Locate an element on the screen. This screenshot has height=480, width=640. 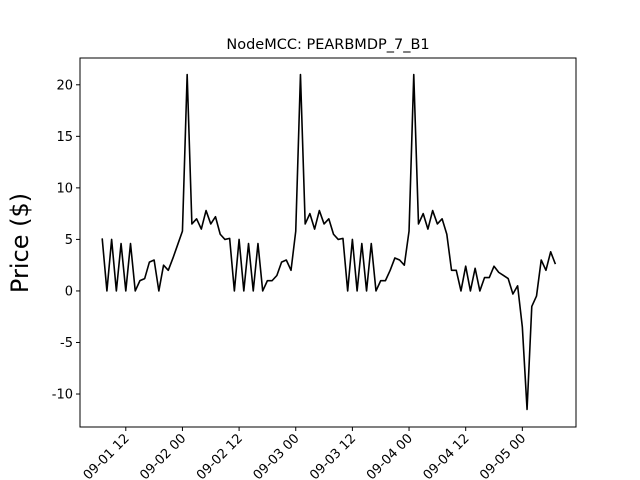
y-tick-label: 20 is located at coordinates (64, 85).